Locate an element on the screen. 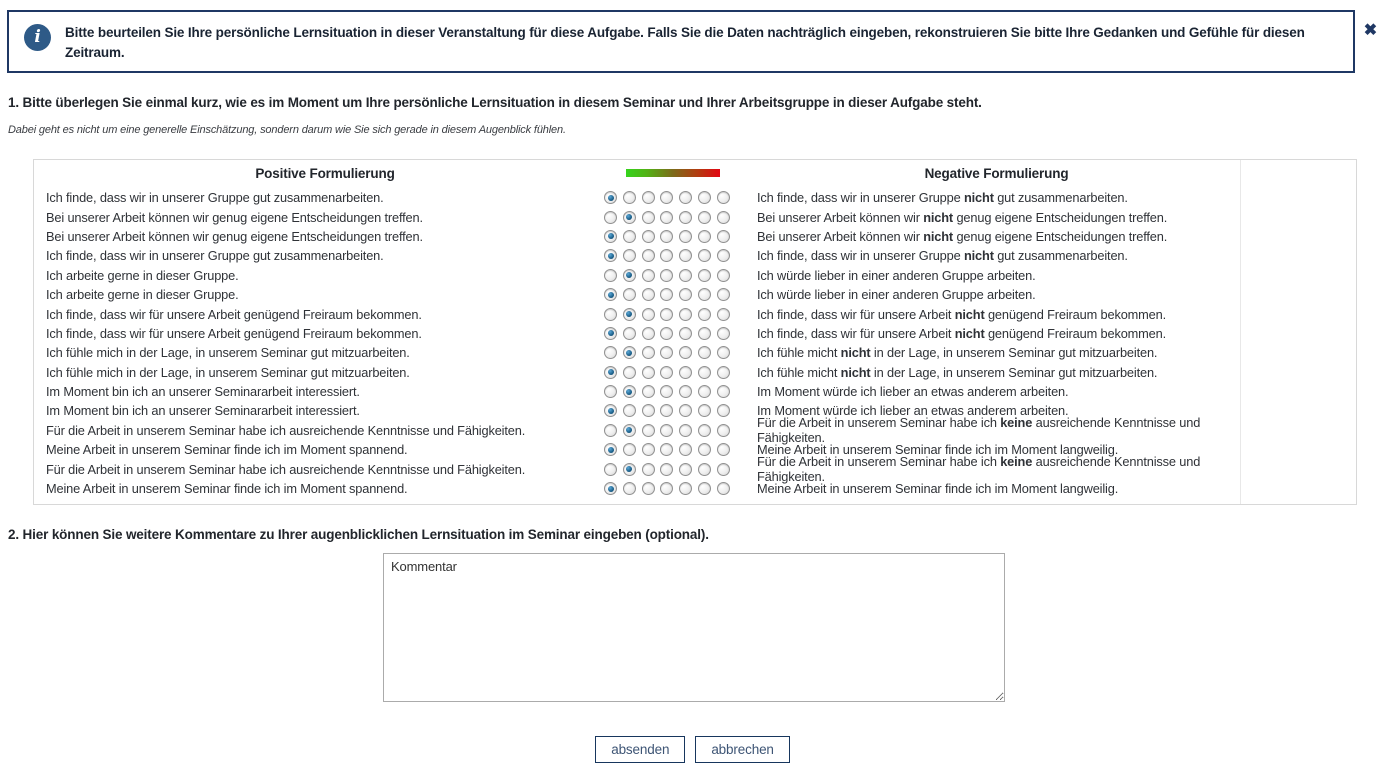 This screenshot has height=776, width=1385. submit-button: absenden is located at coordinates (640, 750).